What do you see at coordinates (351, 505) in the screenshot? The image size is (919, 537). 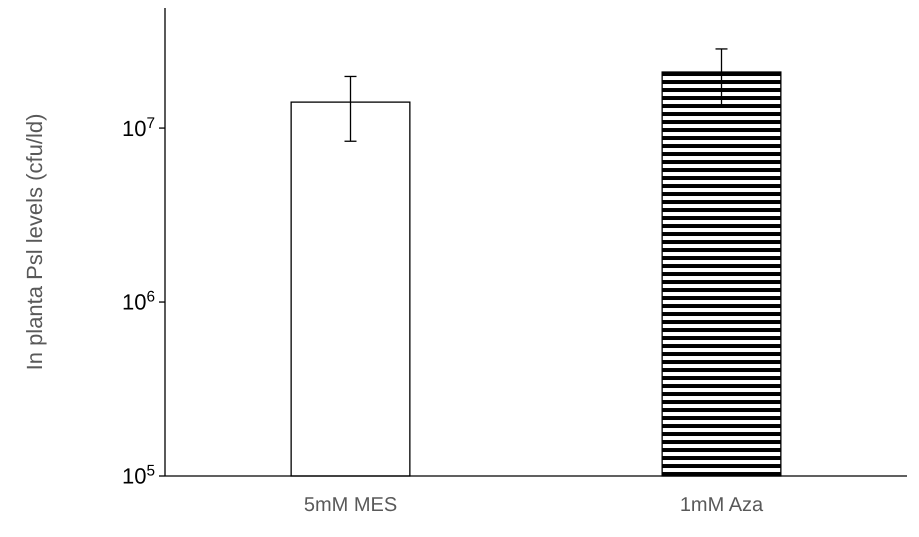 I see `x-tick-label: 5mM MES` at bounding box center [351, 505].